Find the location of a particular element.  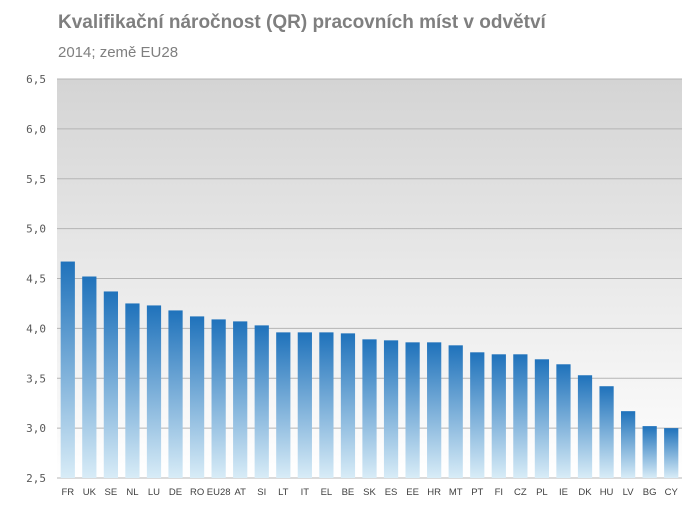

x-tick-label: SK is located at coordinates (369, 492).